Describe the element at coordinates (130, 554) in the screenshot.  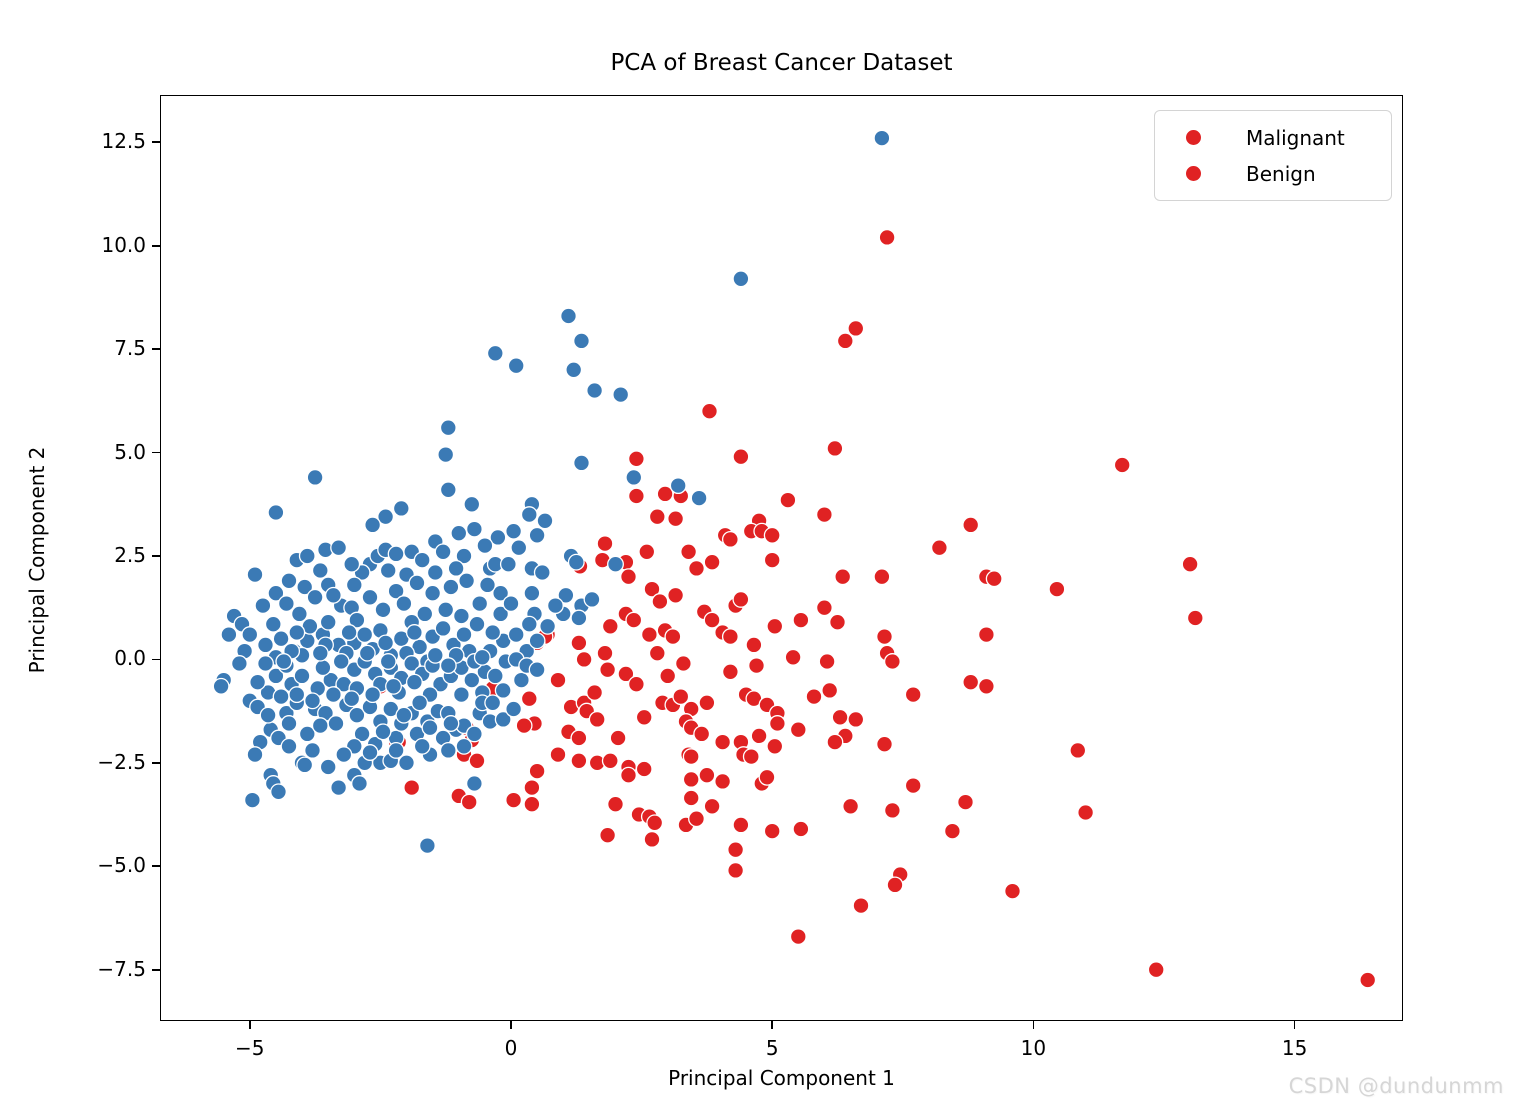
I see `y-tick-label: 2.5` at that location.